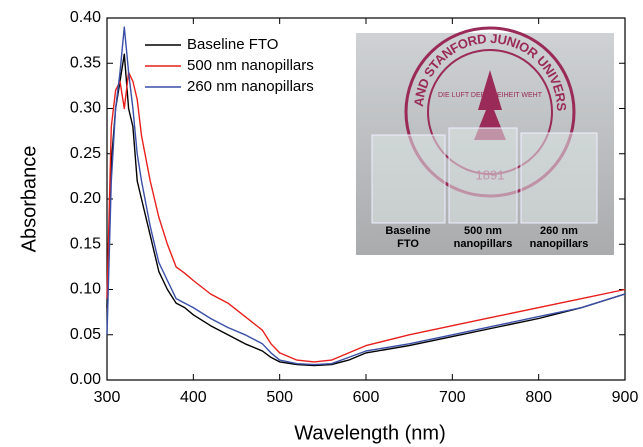  What do you see at coordinates (538, 397) in the screenshot?
I see `x-tick-label: 800` at bounding box center [538, 397].